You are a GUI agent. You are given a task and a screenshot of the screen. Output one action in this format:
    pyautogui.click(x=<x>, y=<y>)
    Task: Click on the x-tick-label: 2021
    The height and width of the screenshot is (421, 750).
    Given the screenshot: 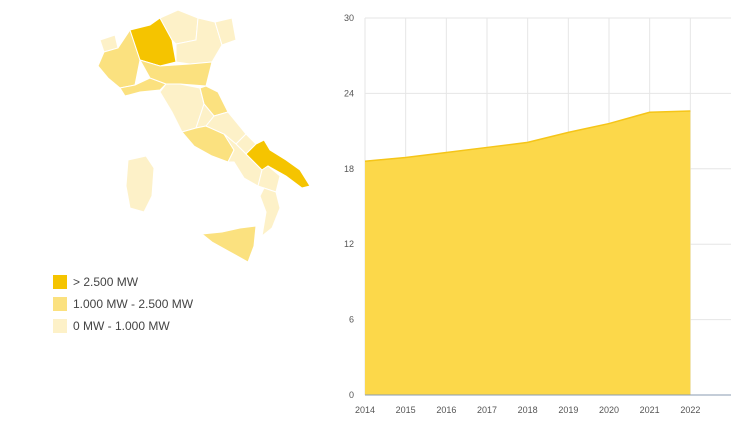 What is the action you would take?
    pyautogui.click(x=650, y=410)
    